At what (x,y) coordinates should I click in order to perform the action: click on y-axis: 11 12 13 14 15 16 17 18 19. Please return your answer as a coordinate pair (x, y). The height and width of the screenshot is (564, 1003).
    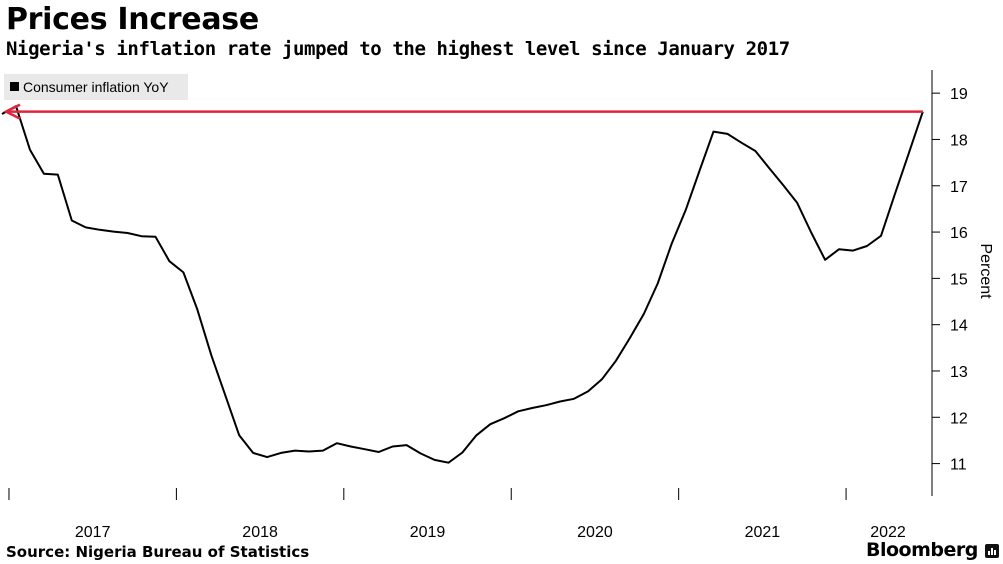
    Looking at the image, I should click on (949, 283).